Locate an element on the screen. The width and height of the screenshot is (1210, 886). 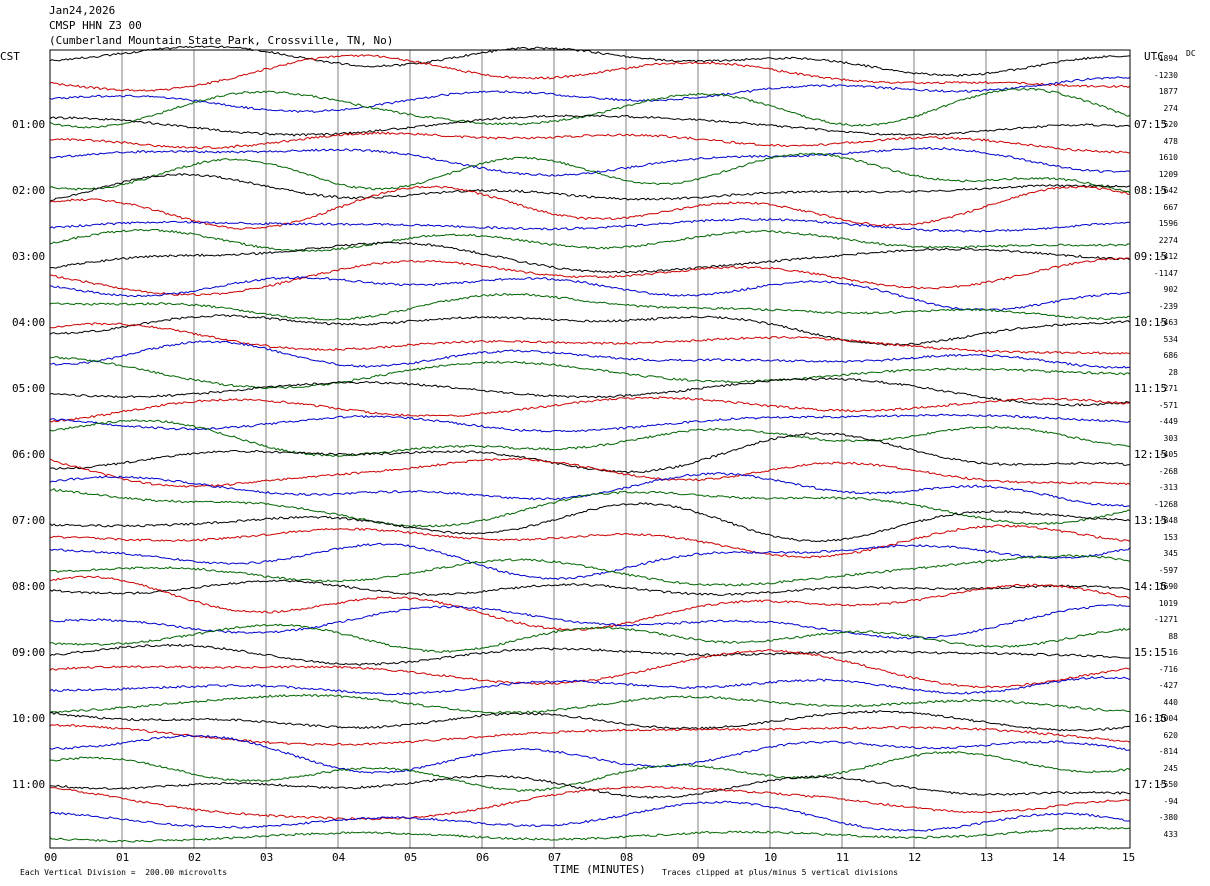
dc-offset-label: -1230 is located at coordinates (1165, 75).